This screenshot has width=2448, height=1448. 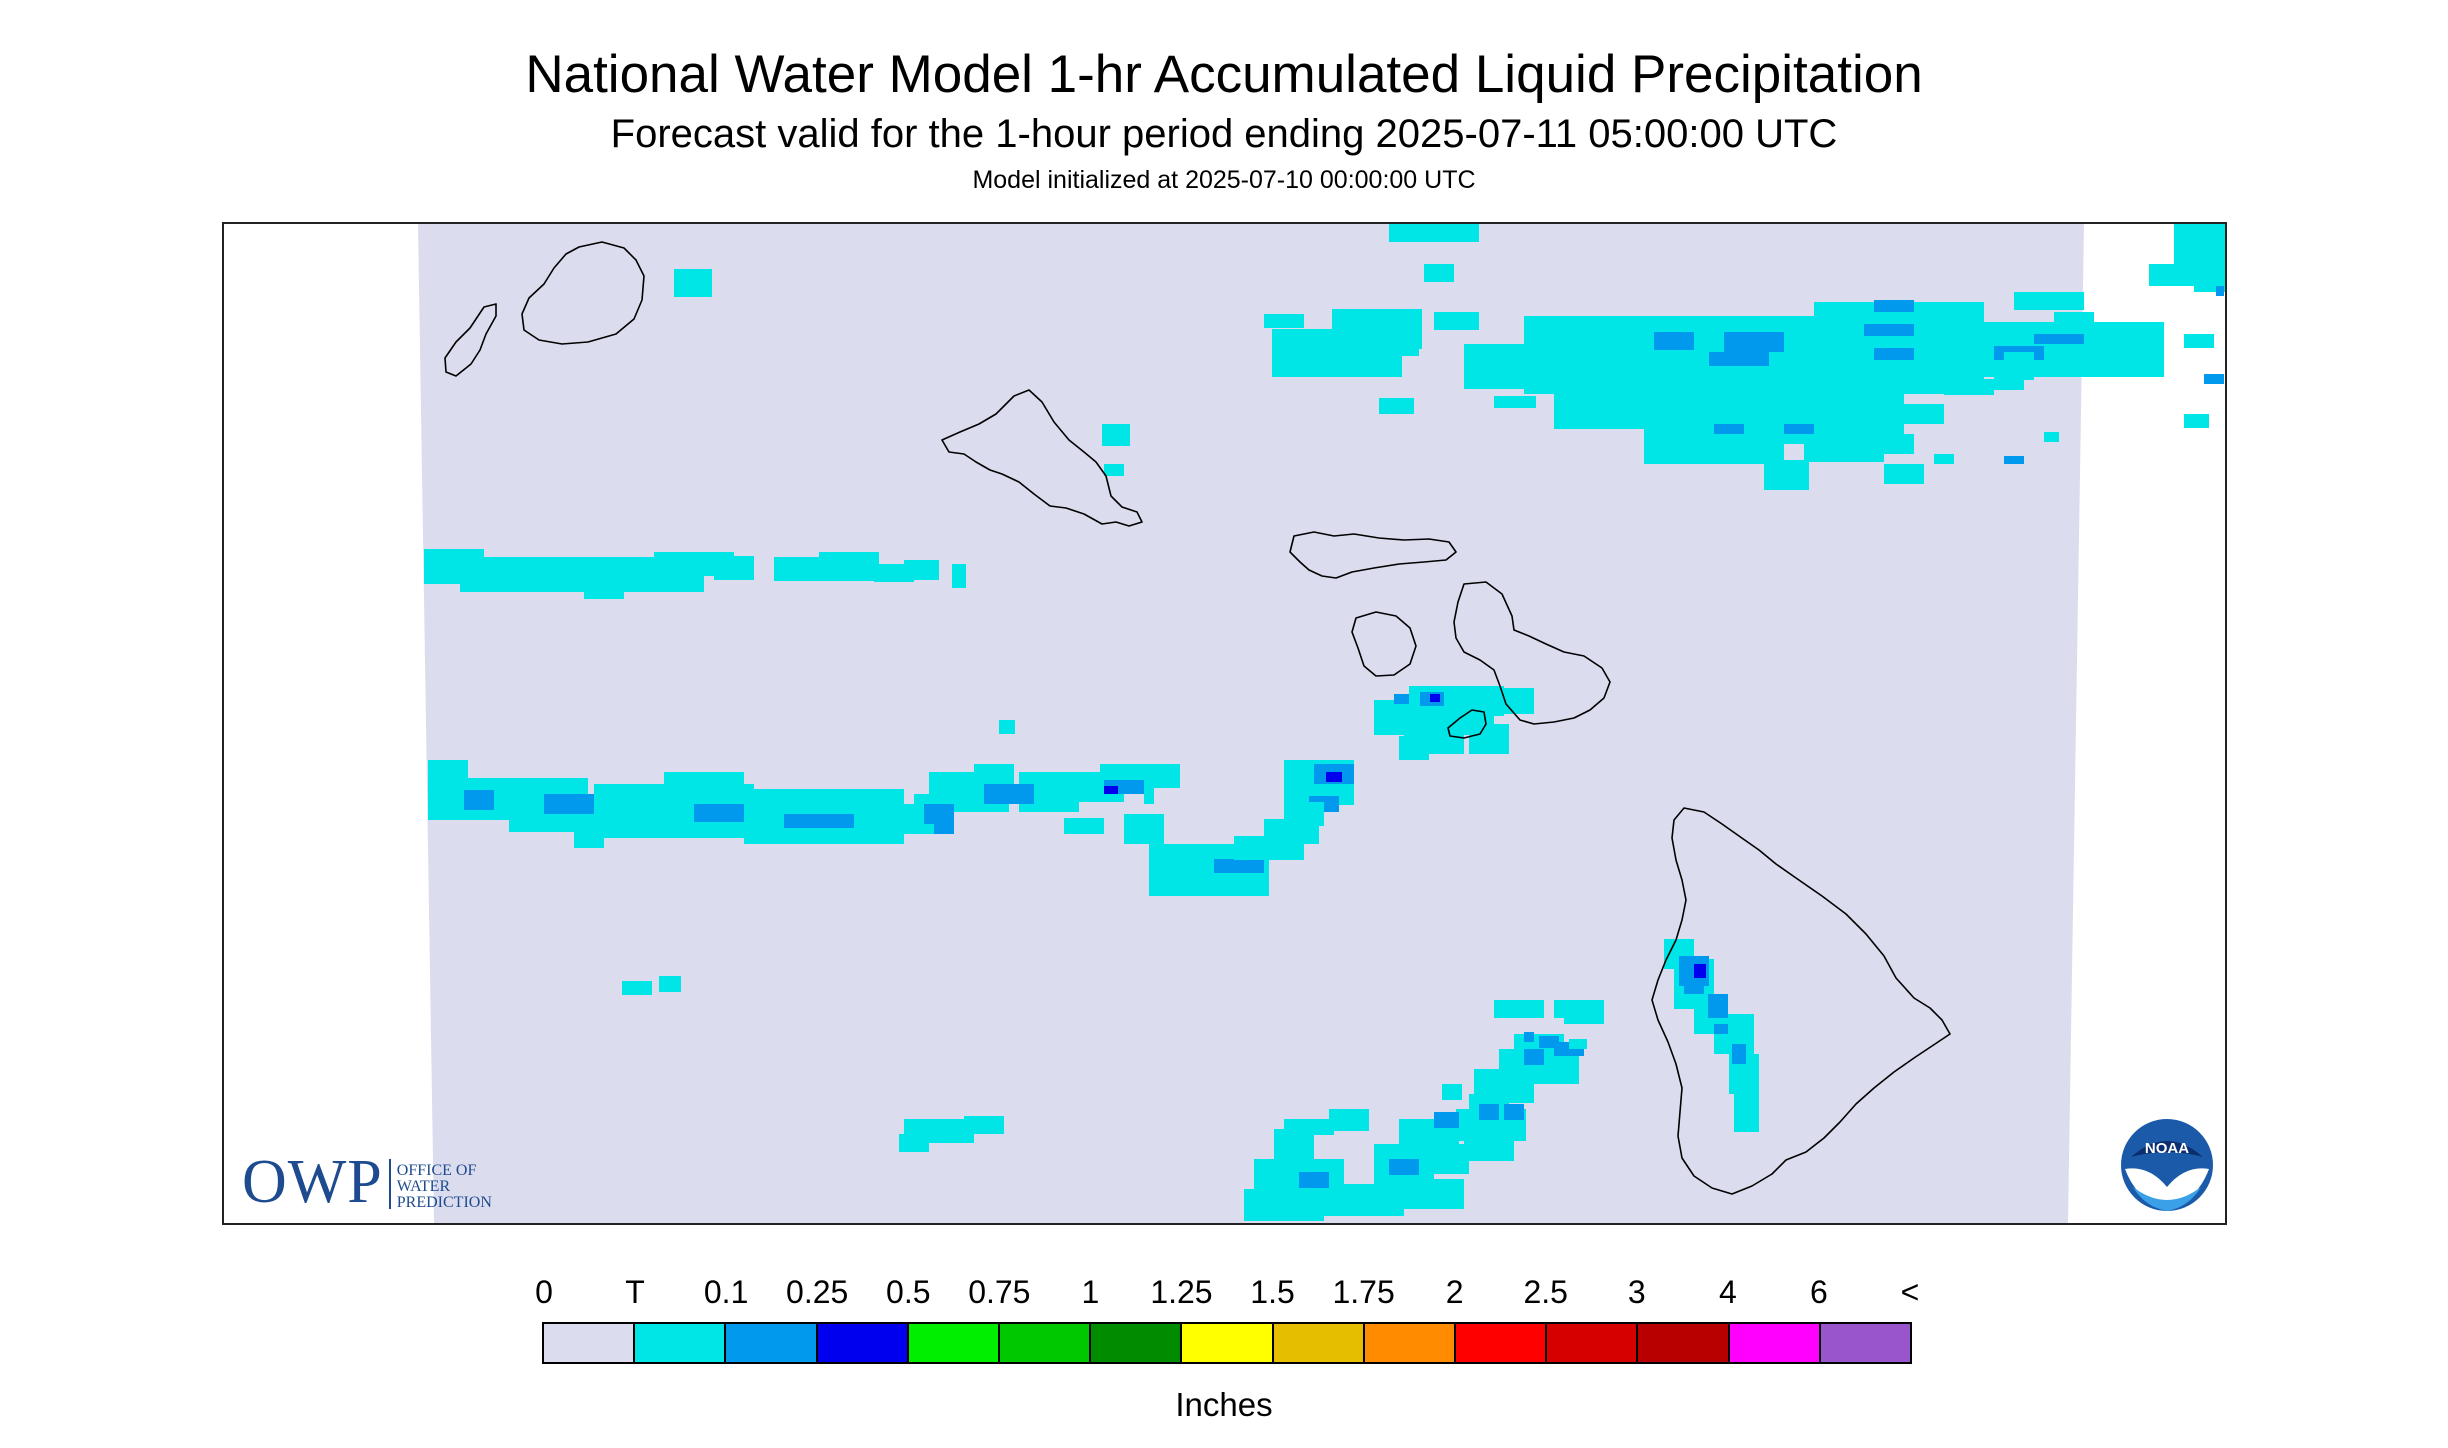 I want to click on owp-logo-letters: OWP, so click(x=312, y=1182).